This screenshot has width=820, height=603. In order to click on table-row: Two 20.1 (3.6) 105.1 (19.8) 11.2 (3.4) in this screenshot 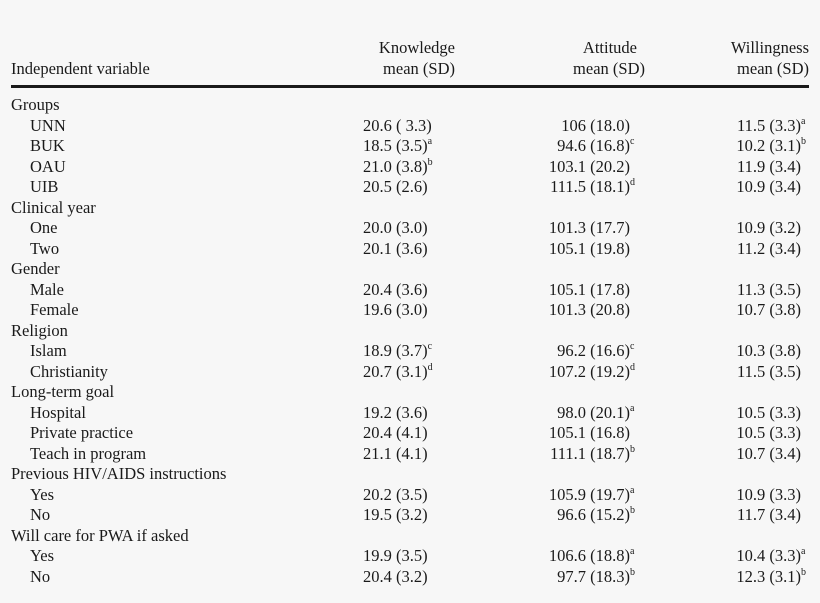, I will do `click(410, 249)`.